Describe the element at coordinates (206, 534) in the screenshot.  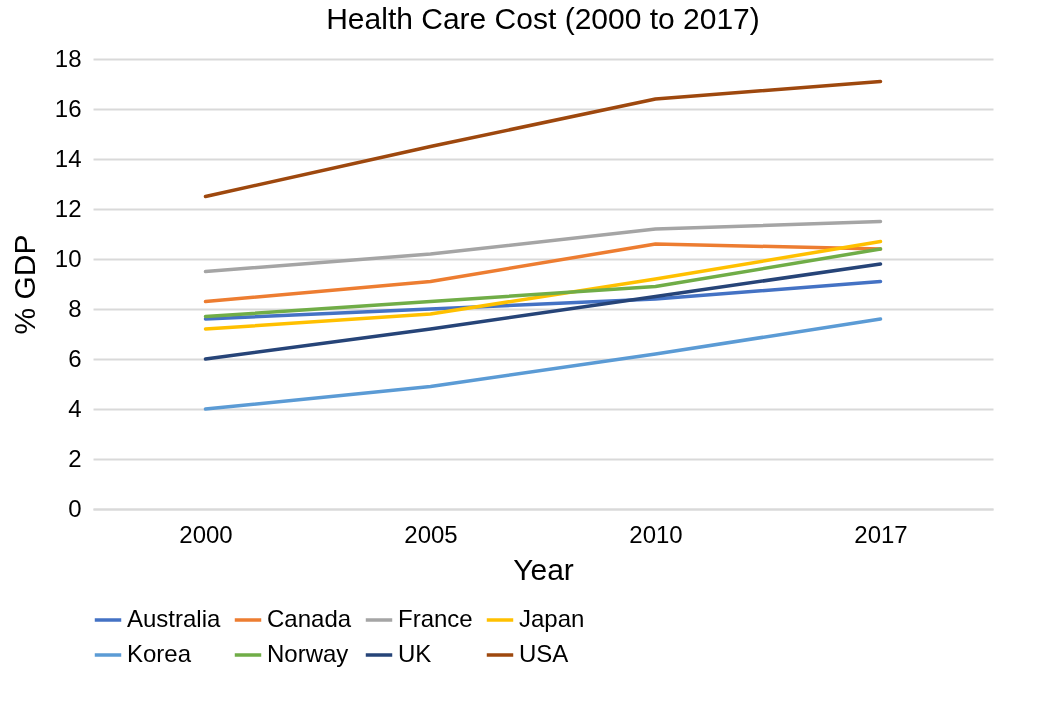
I see `x-tick-label: 2000` at that location.